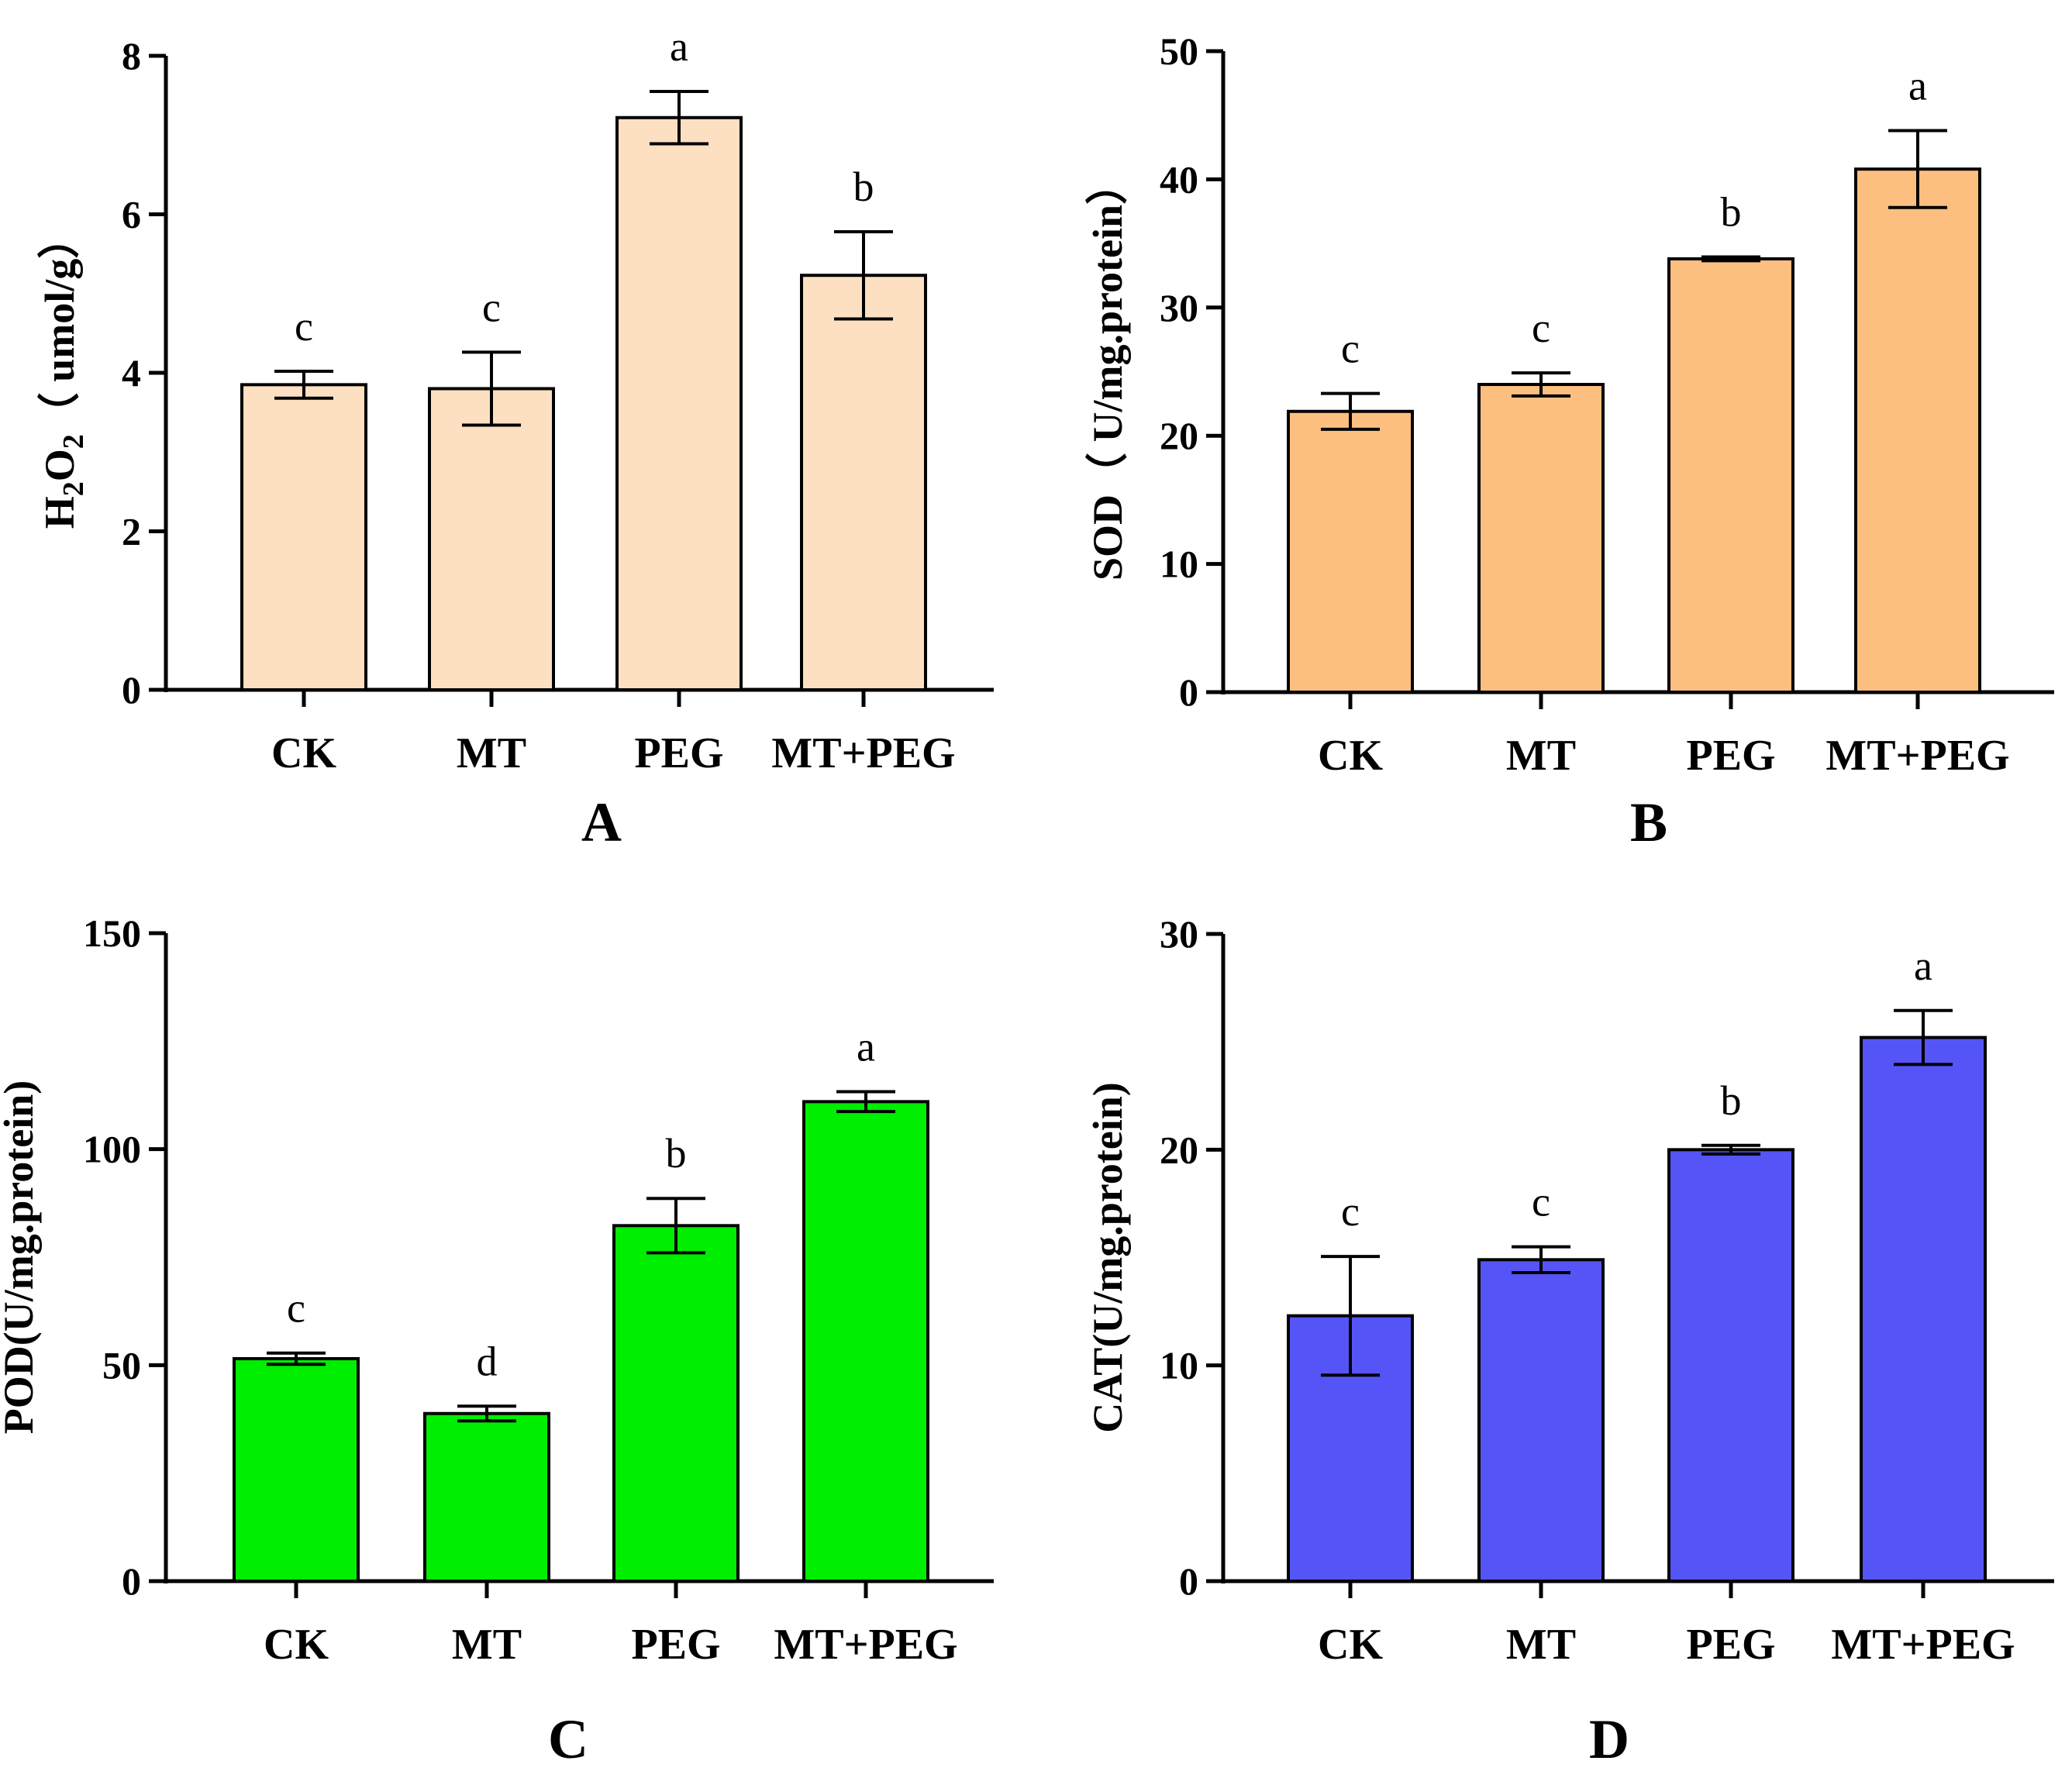 The height and width of the screenshot is (1778, 2072). Describe the element at coordinates (131, 214) in the screenshot. I see `y-tick-label: 6` at that location.